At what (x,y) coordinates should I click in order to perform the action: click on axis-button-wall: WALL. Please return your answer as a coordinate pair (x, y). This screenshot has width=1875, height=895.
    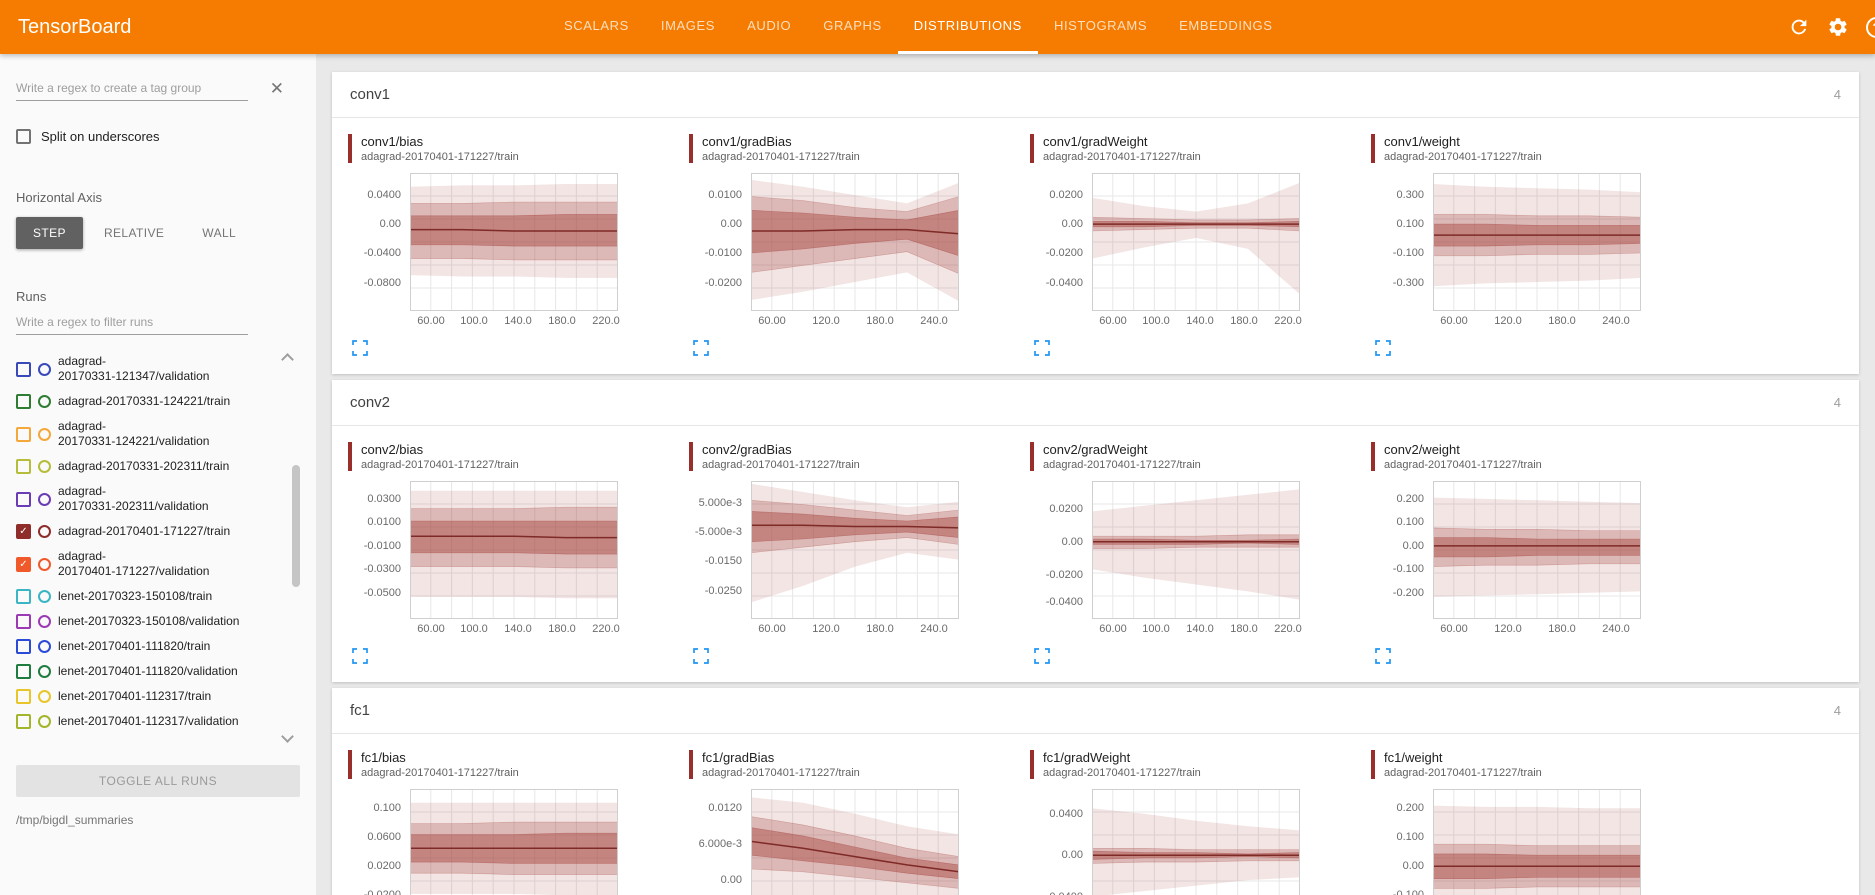
    Looking at the image, I should click on (219, 233).